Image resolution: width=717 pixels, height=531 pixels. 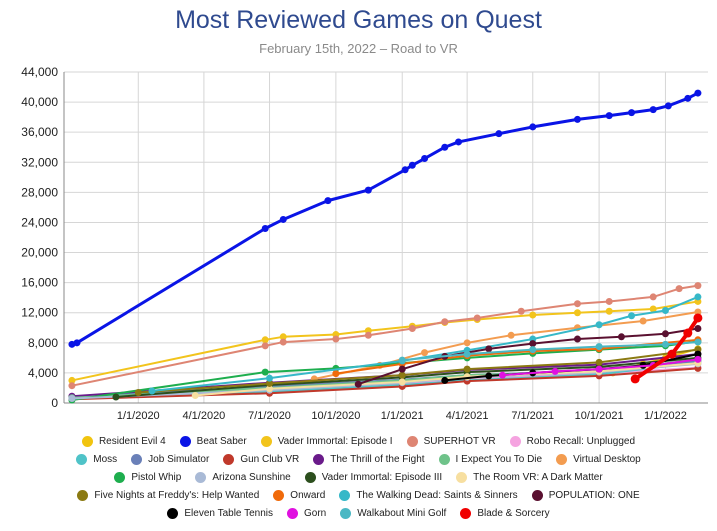 I want to click on legend-label: Vader Immortal: Episode III, so click(x=382, y=477).